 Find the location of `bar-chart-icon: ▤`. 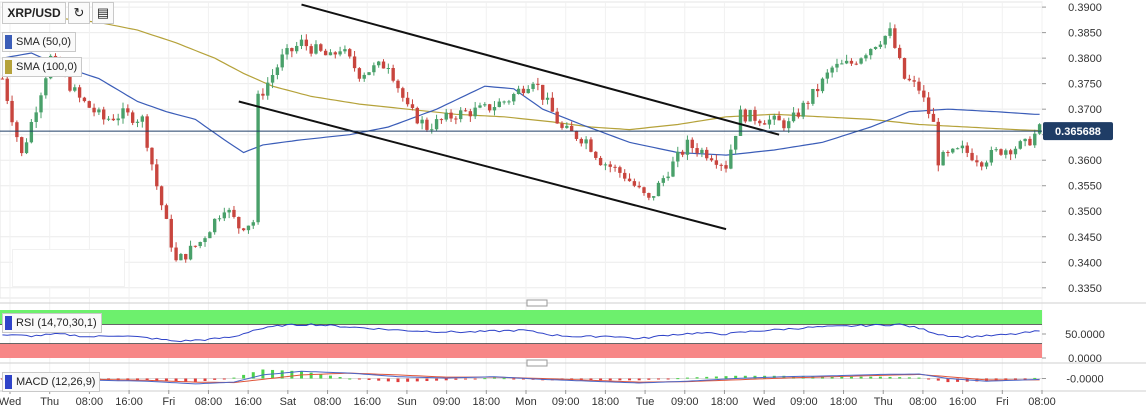

bar-chart-icon: ▤ is located at coordinates (103, 13).